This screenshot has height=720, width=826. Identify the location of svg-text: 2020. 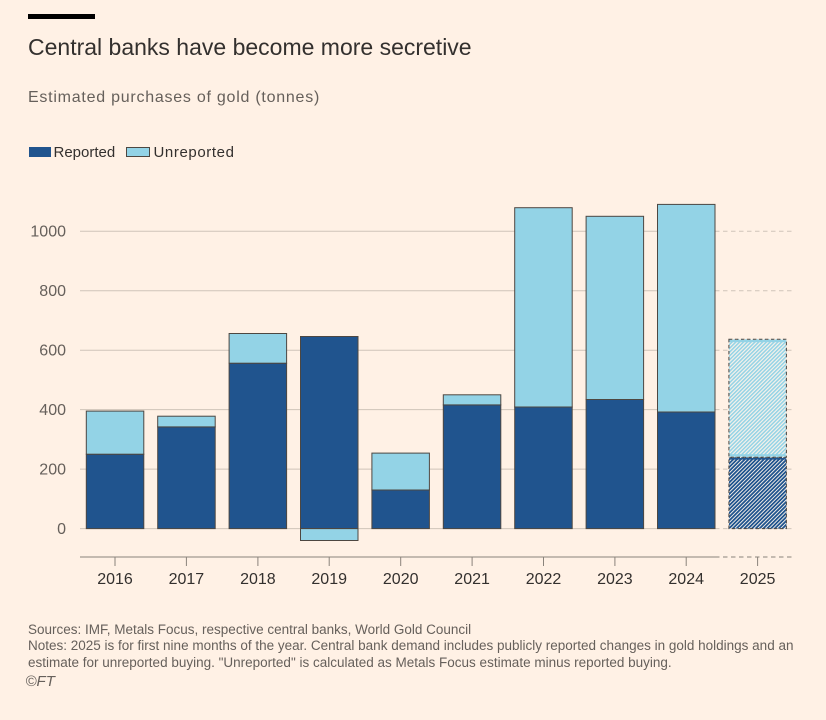
(401, 579).